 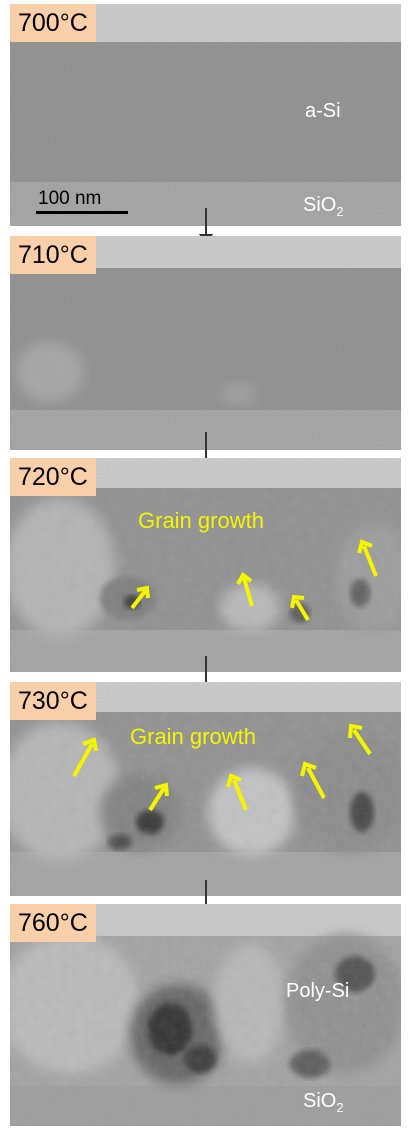 What do you see at coordinates (53, 701) in the screenshot?
I see `temperature-badge: 730°C` at bounding box center [53, 701].